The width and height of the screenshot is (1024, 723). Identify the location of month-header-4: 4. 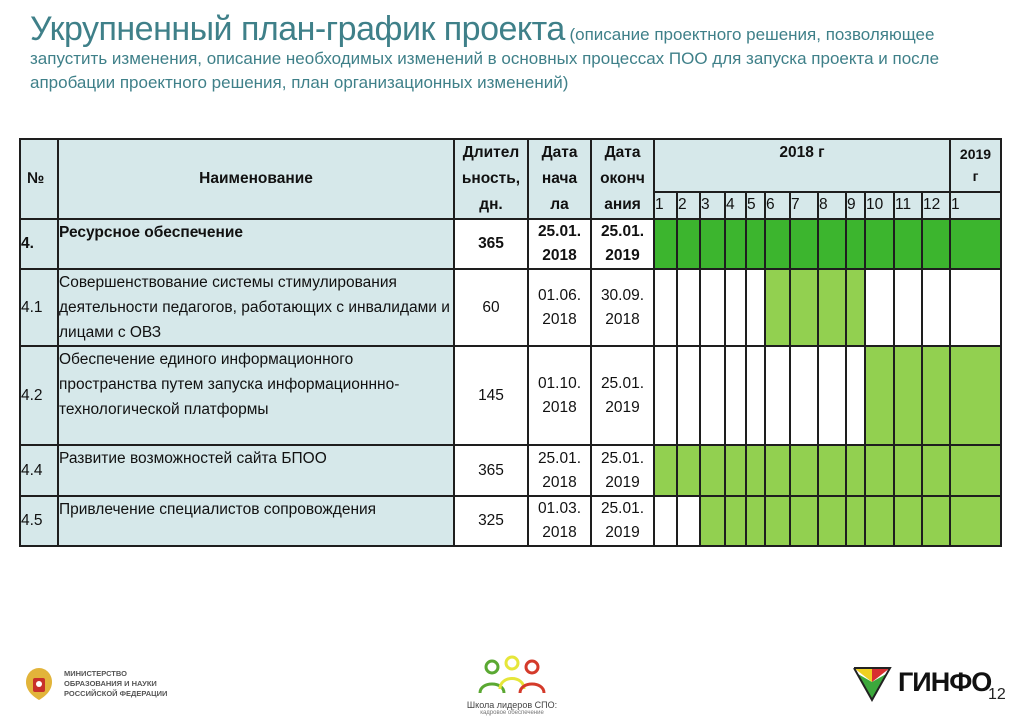
(735, 205).